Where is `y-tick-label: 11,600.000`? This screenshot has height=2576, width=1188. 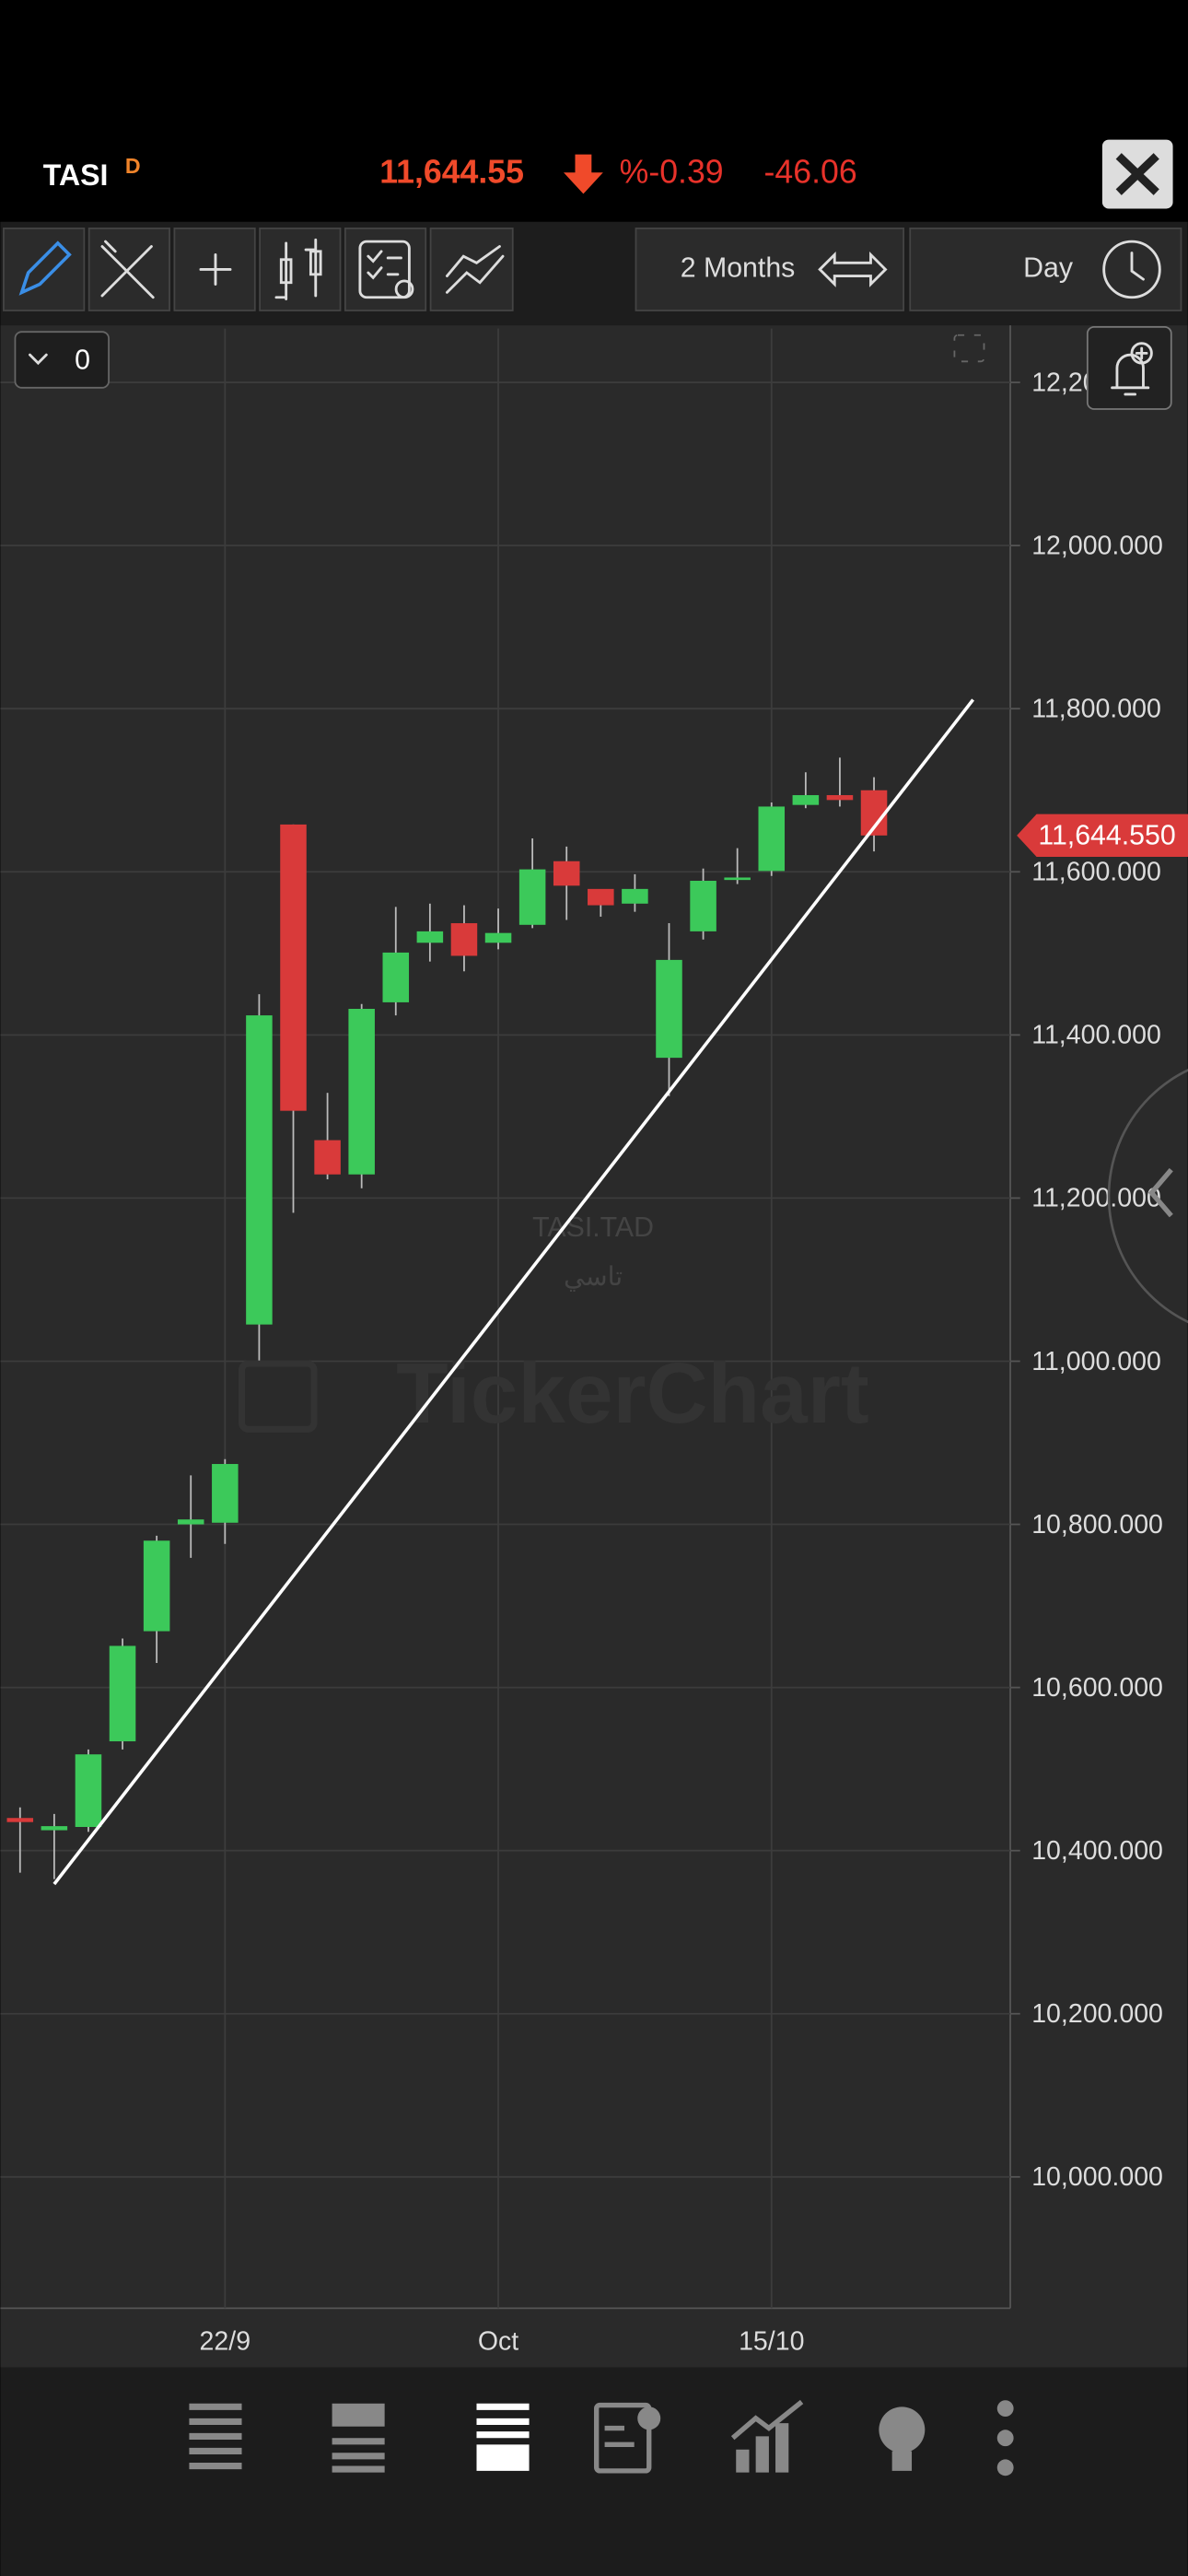 y-tick-label: 11,600.000 is located at coordinates (1096, 872).